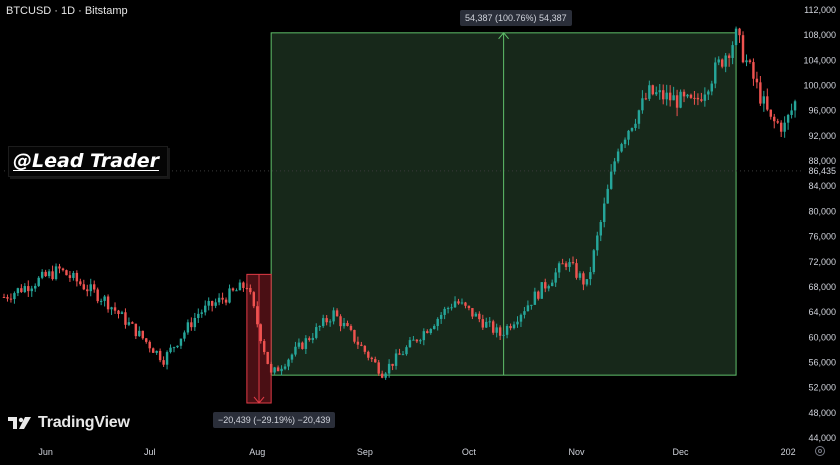 The width and height of the screenshot is (840, 465). I want to click on y-tick-label: 72,000, so click(822, 262).